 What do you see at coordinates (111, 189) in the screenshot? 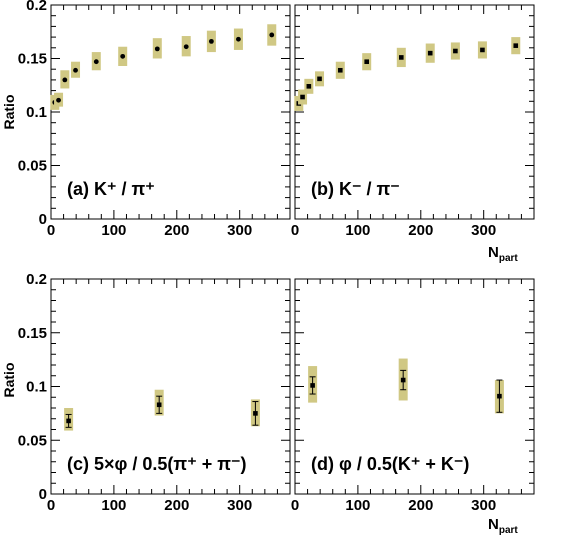
I see `panel-label: (a) K⁺ / π⁺` at bounding box center [111, 189].